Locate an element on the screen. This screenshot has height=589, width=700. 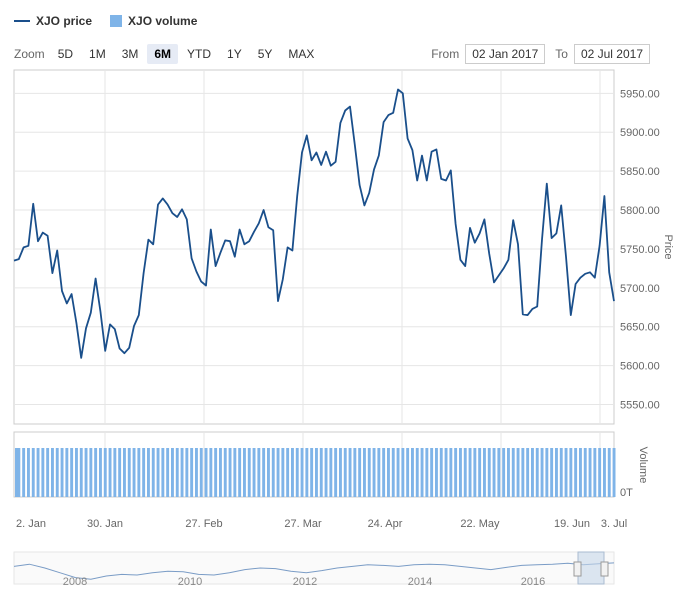
range-button-ytd: YTD is located at coordinates (199, 54).